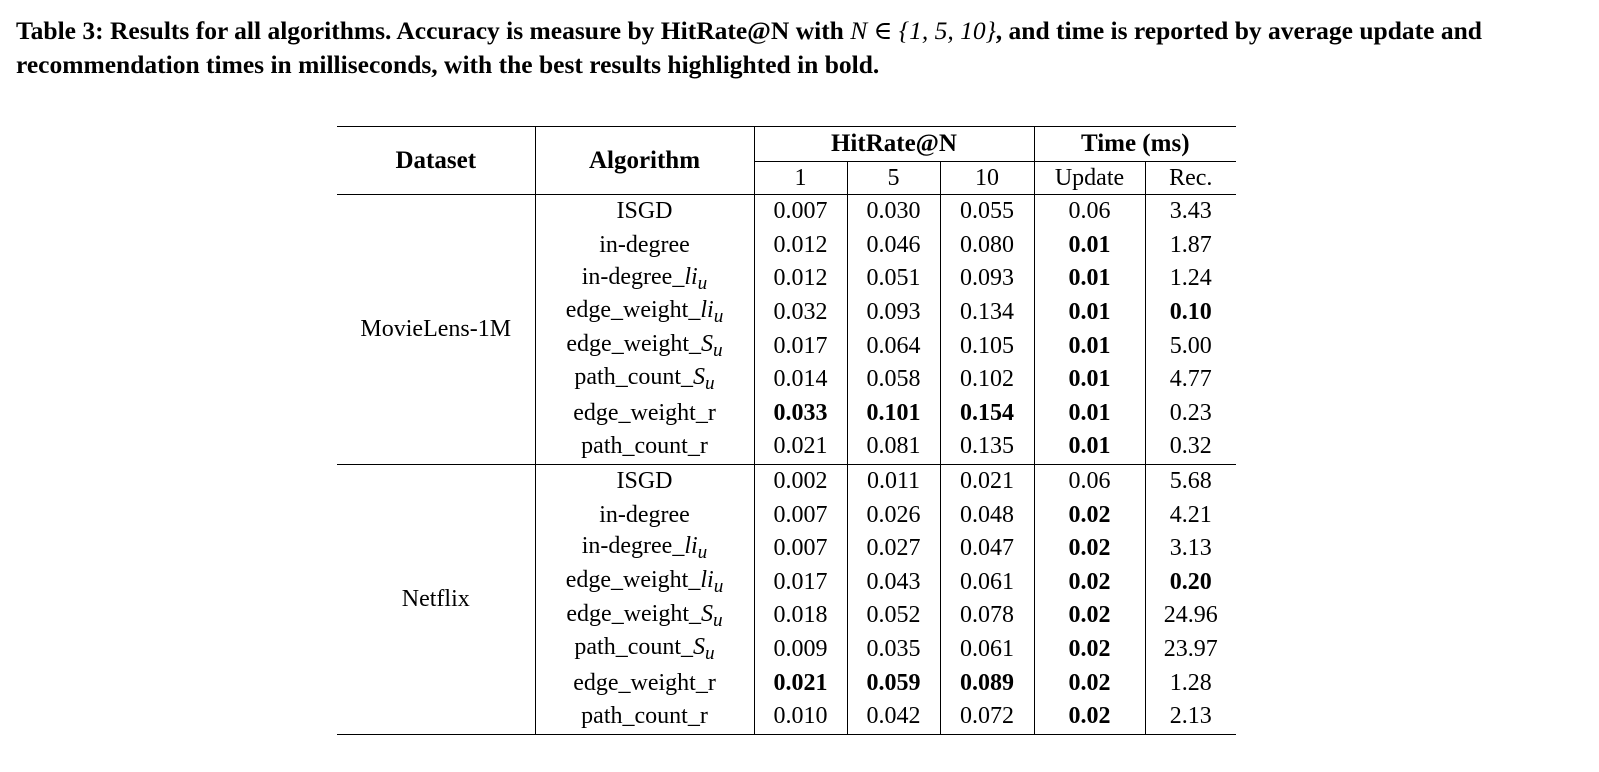 This screenshot has height=772, width=1599. I want to click on algorithm-name: path_count_r, so click(644, 716).